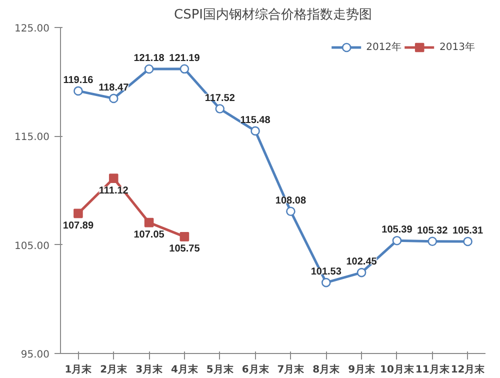 Image resolution: width=500 pixels, height=378 pixels. Describe the element at coordinates (78, 370) in the screenshot. I see `x-tick-label: 1月末` at that location.